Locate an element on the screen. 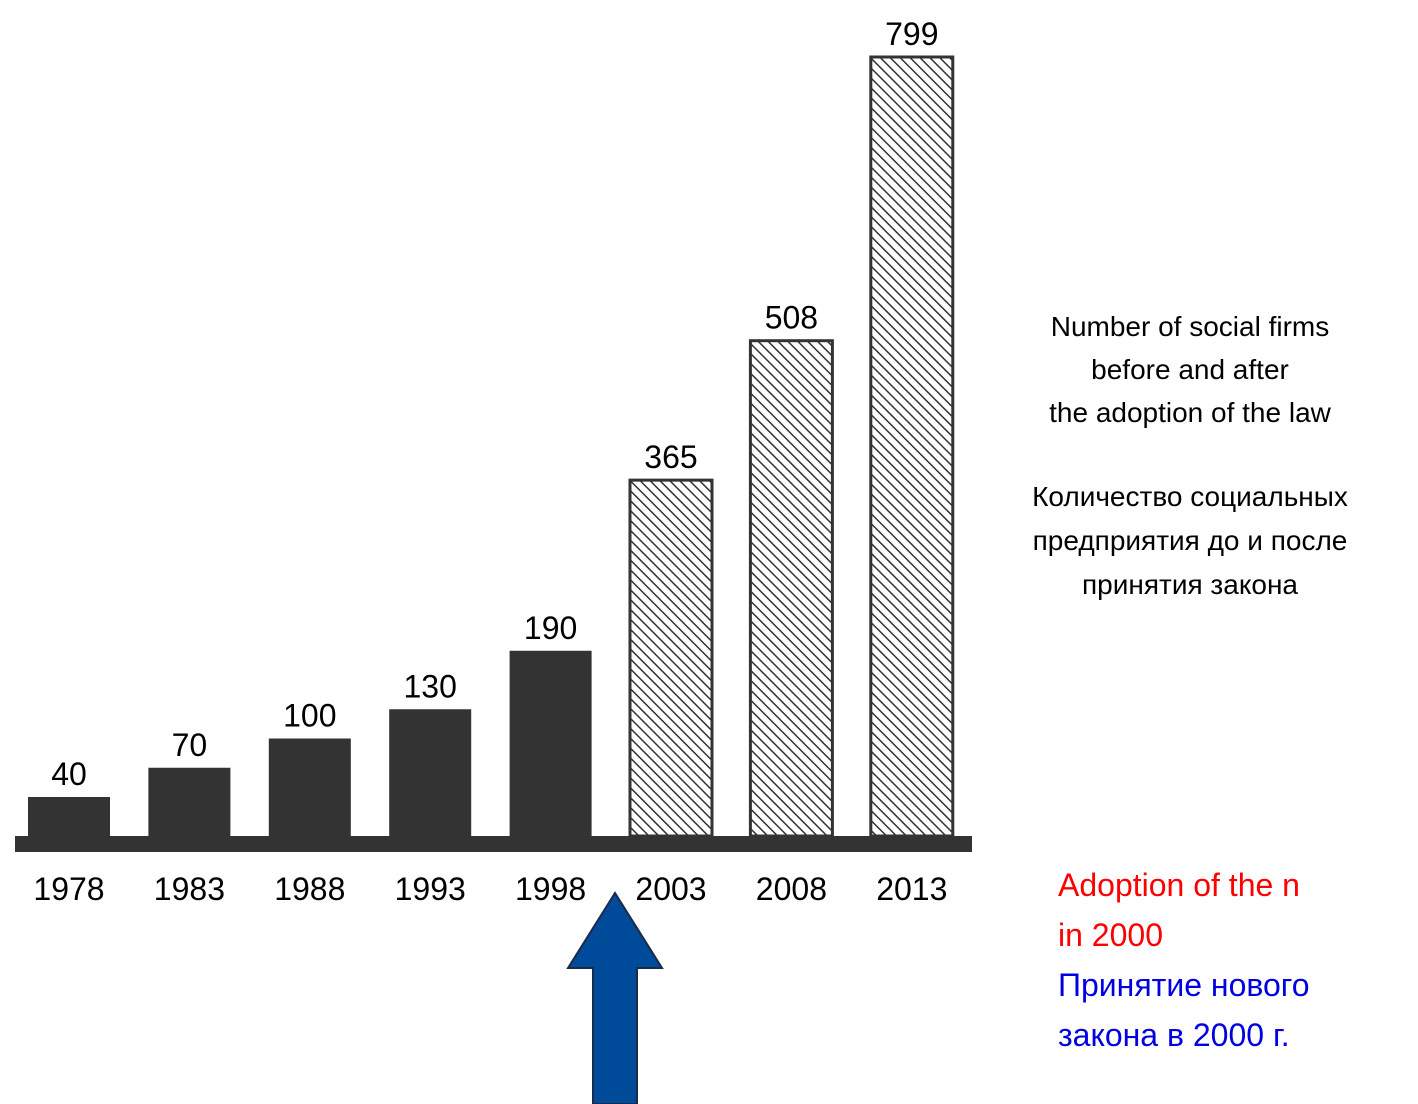 This screenshot has width=1418, height=1104. law-note-en: Adoption of the n is located at coordinates (1179, 885).